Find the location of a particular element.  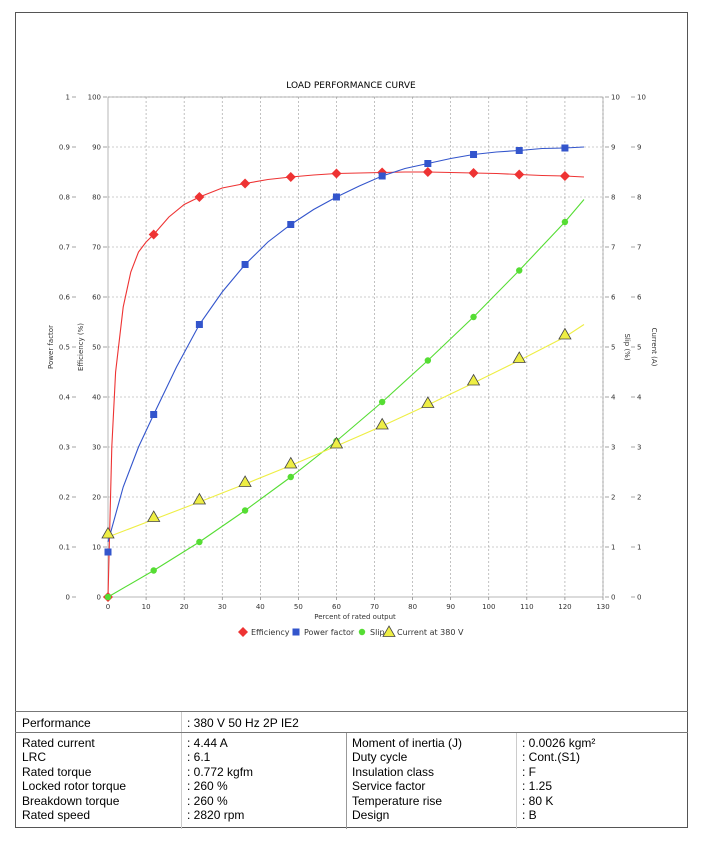

spec-value: : 80 K is located at coordinates (538, 800).